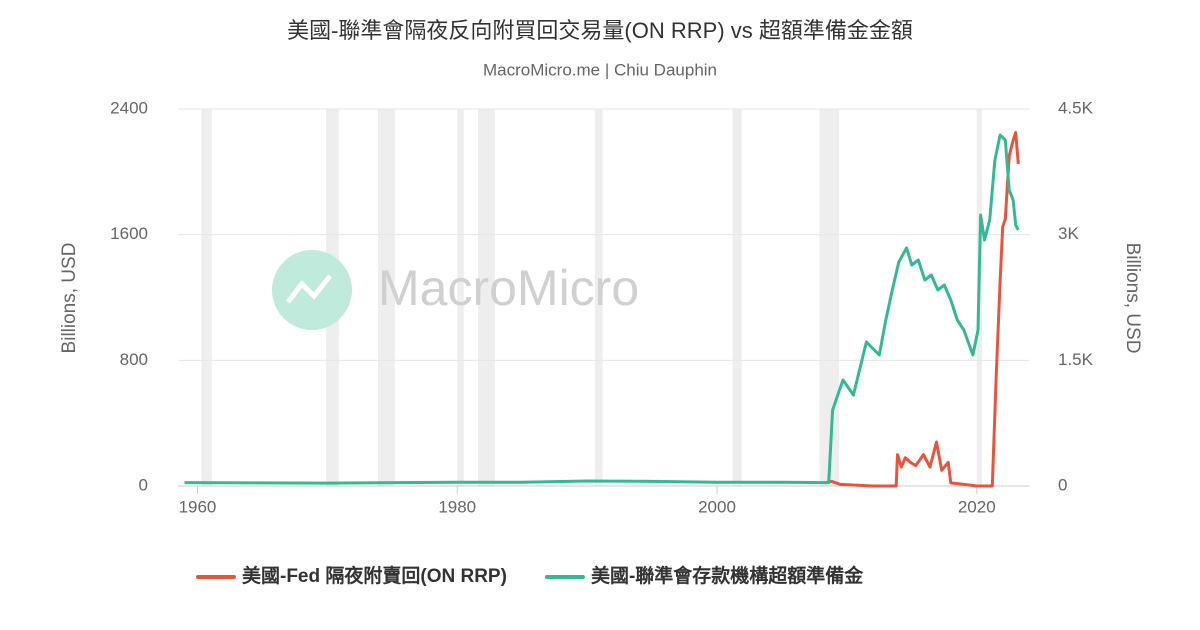 This screenshot has width=1200, height=630. What do you see at coordinates (727, 575) in the screenshot?
I see `legend-label: 美國-聯準會存款機構超額準備金` at bounding box center [727, 575].